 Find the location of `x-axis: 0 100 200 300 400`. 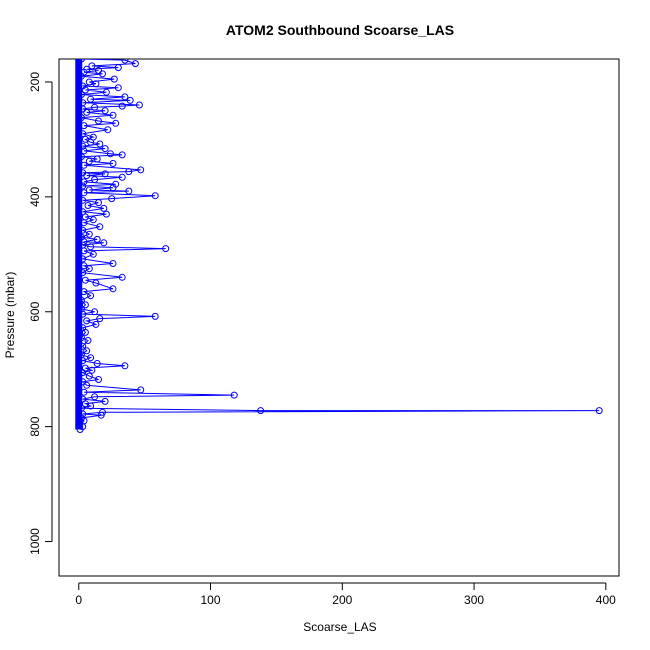

x-axis: 0 100 200 300 400 is located at coordinates (345, 594).